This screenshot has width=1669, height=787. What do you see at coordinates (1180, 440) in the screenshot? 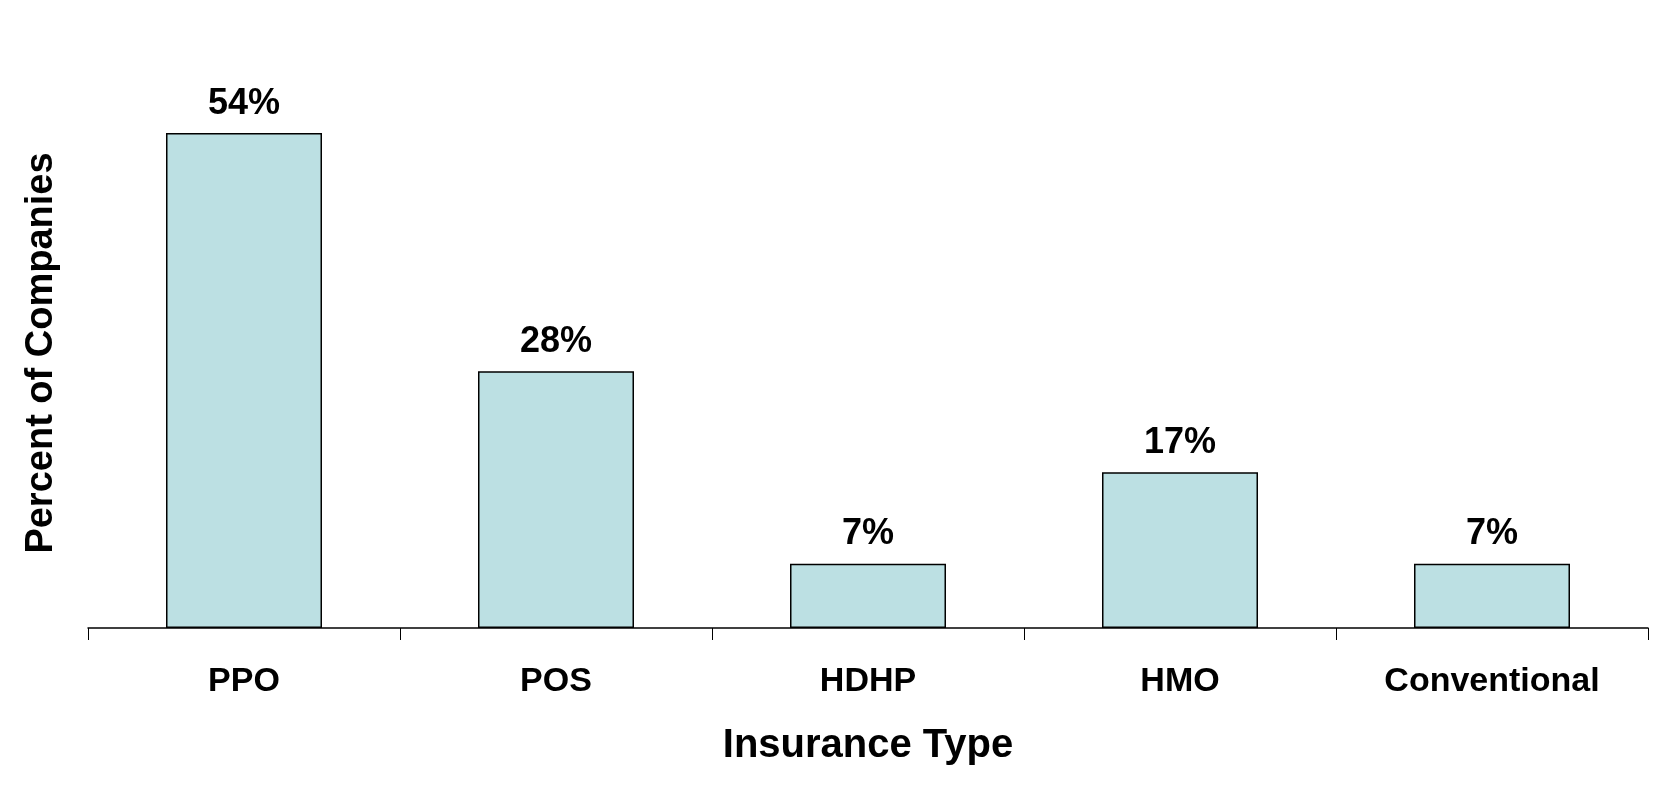
I see `data-label: 17%` at bounding box center [1180, 440].